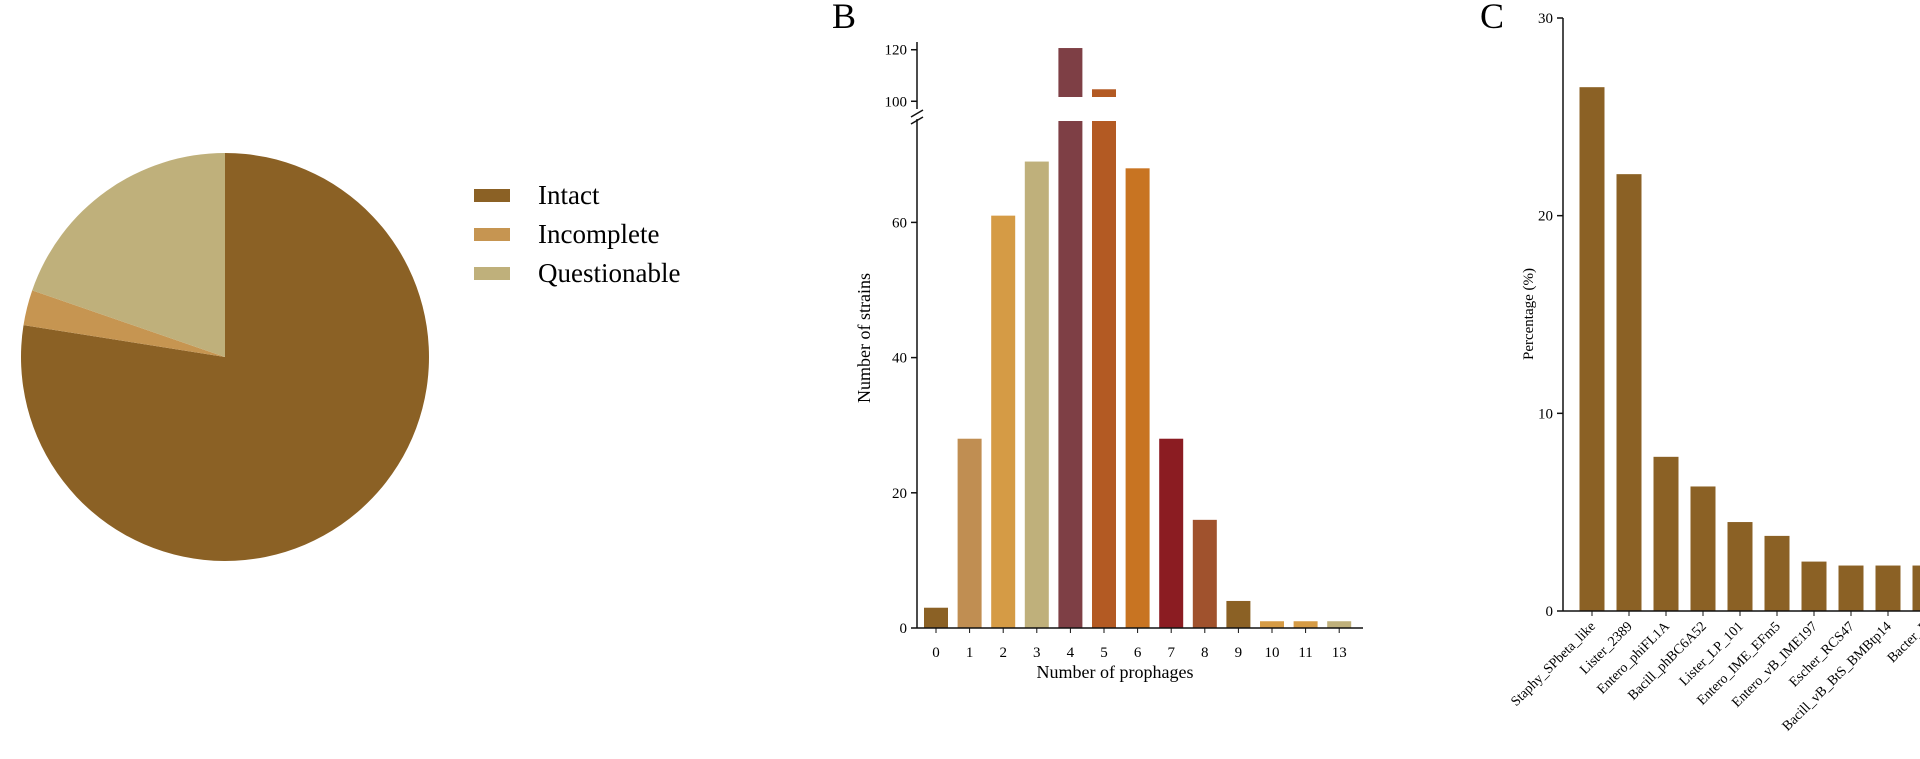 The height and width of the screenshot is (759, 1920). What do you see at coordinates (1305, 653) in the screenshot?
I see `x-tick-label-11: 11` at bounding box center [1305, 653].